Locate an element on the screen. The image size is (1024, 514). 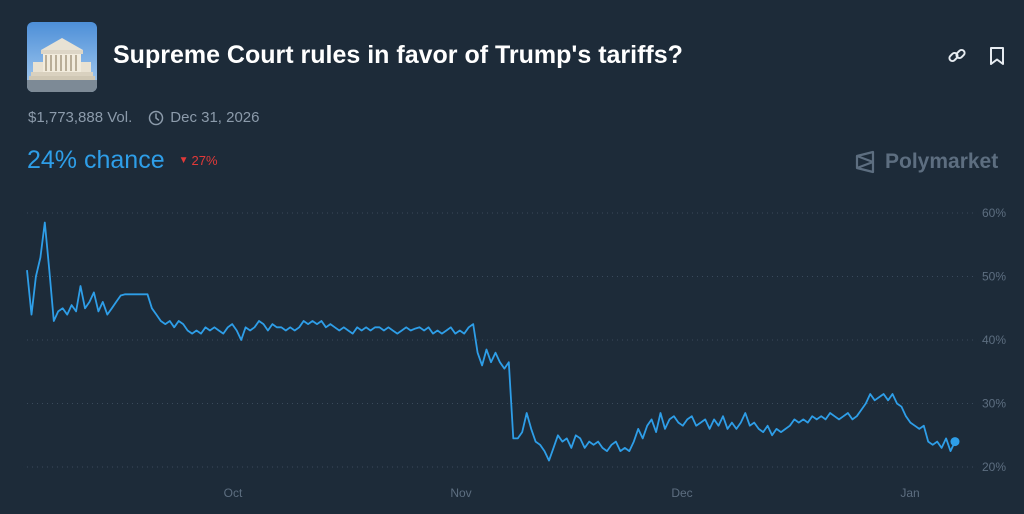
brand-name: Polymarket is located at coordinates (942, 161).